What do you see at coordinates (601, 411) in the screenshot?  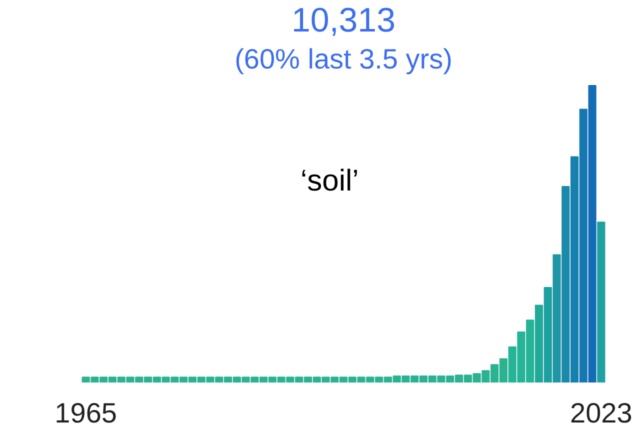 I see `x-tick-label: 2023` at bounding box center [601, 411].